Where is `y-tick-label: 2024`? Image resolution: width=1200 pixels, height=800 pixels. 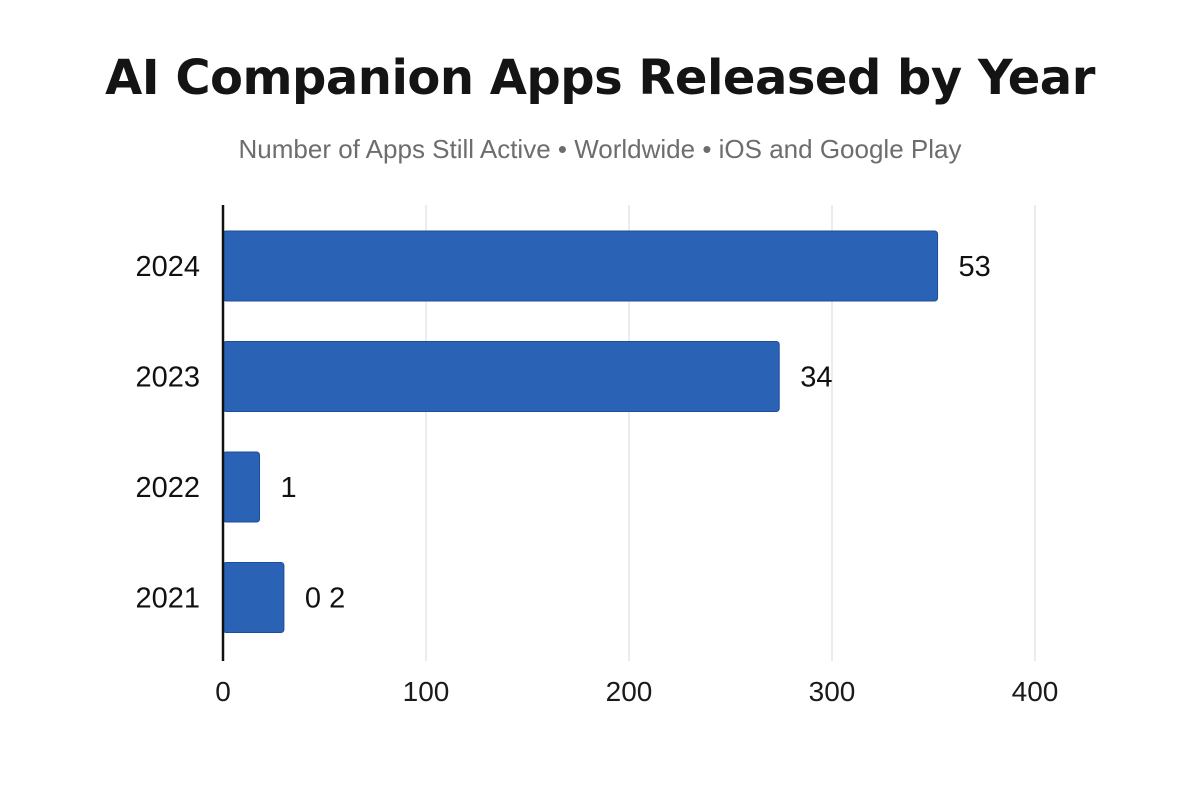
y-tick-label: 2024 is located at coordinates (167, 267).